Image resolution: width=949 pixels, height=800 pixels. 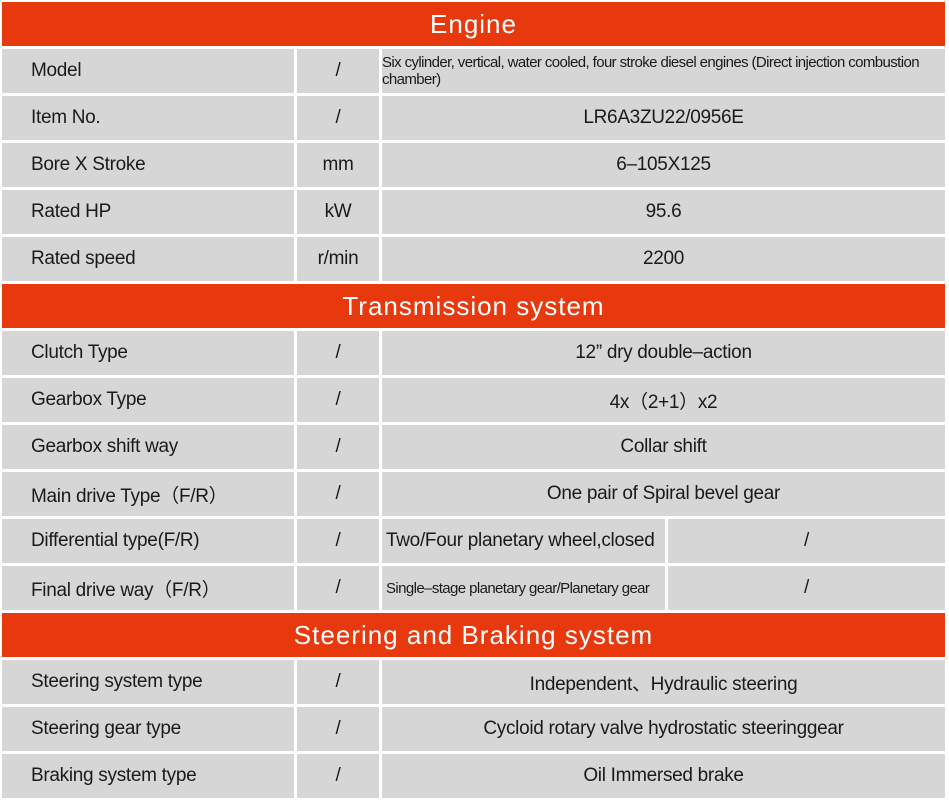 I want to click on row-label: Braking system type, so click(x=148, y=776).